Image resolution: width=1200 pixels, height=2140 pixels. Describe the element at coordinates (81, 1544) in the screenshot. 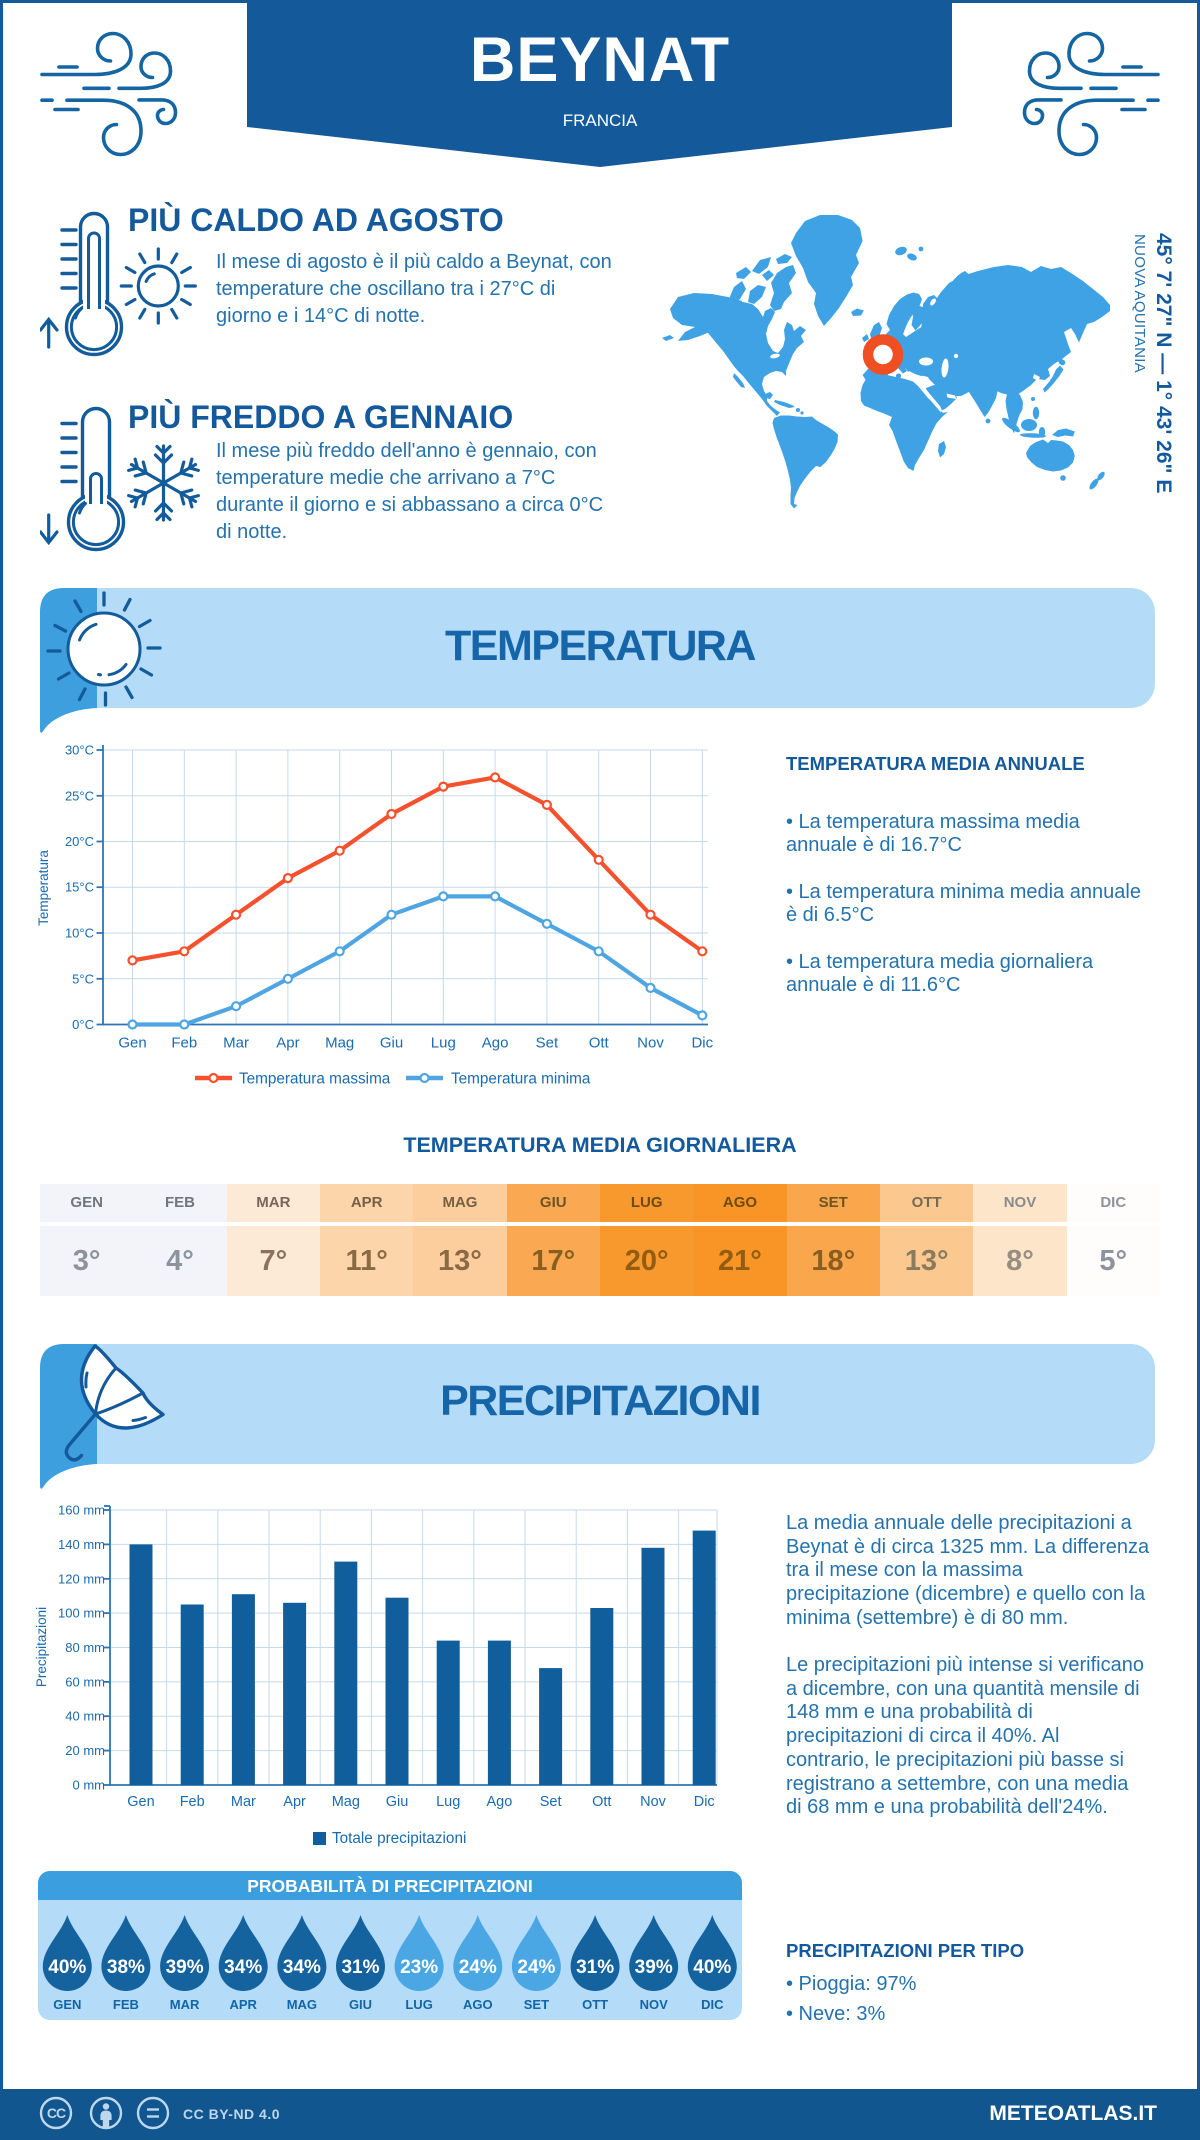

I see `svg-text: 140 mm` at that location.